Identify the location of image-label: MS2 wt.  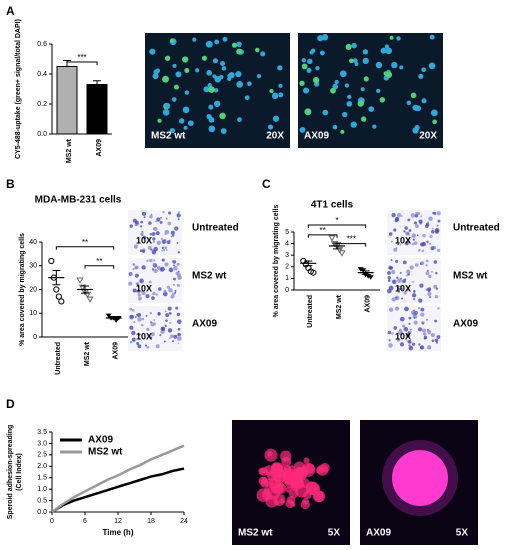
(168, 136).